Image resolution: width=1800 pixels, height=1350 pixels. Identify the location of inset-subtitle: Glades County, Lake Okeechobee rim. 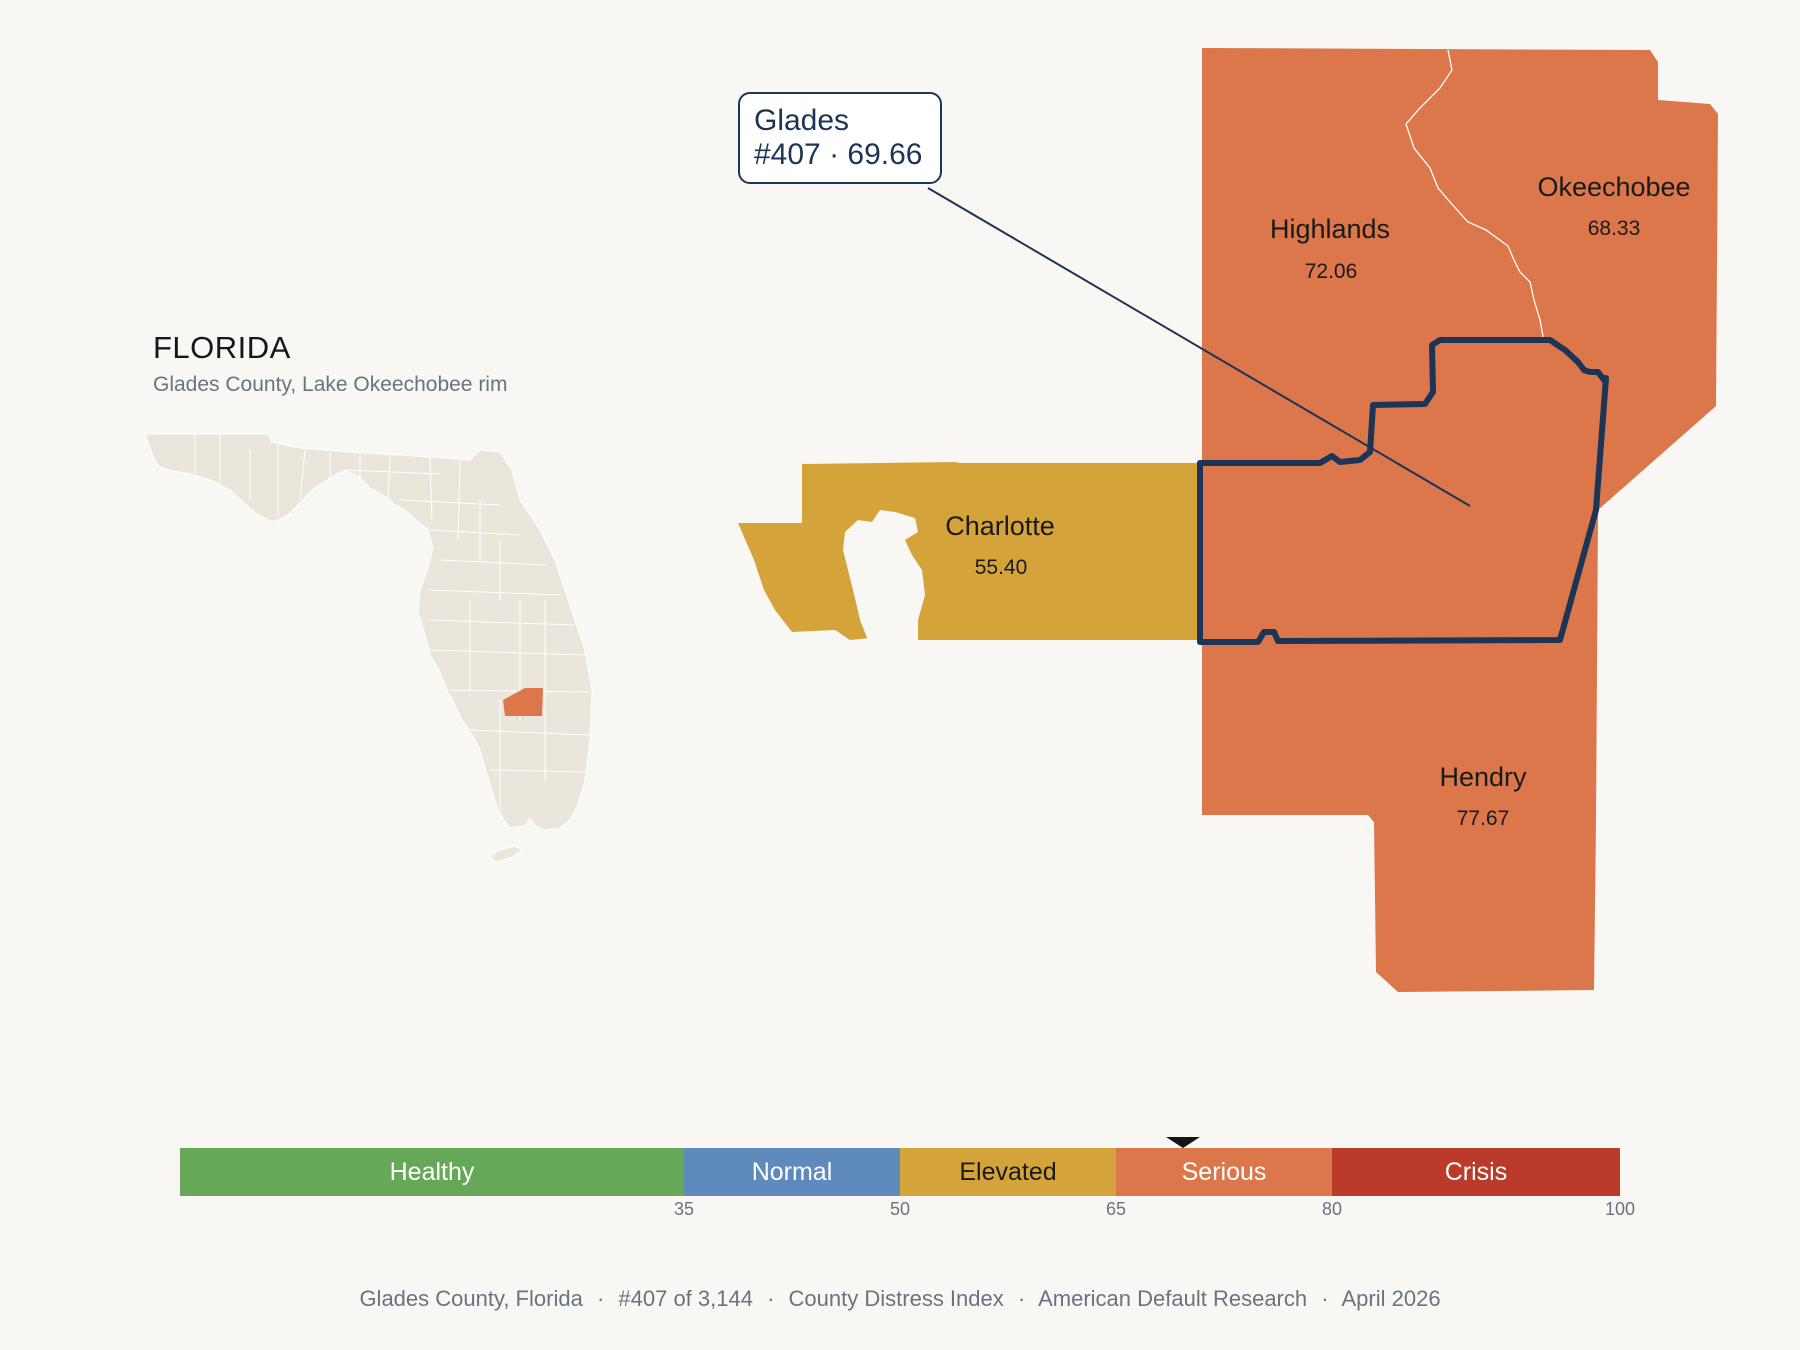
(330, 384).